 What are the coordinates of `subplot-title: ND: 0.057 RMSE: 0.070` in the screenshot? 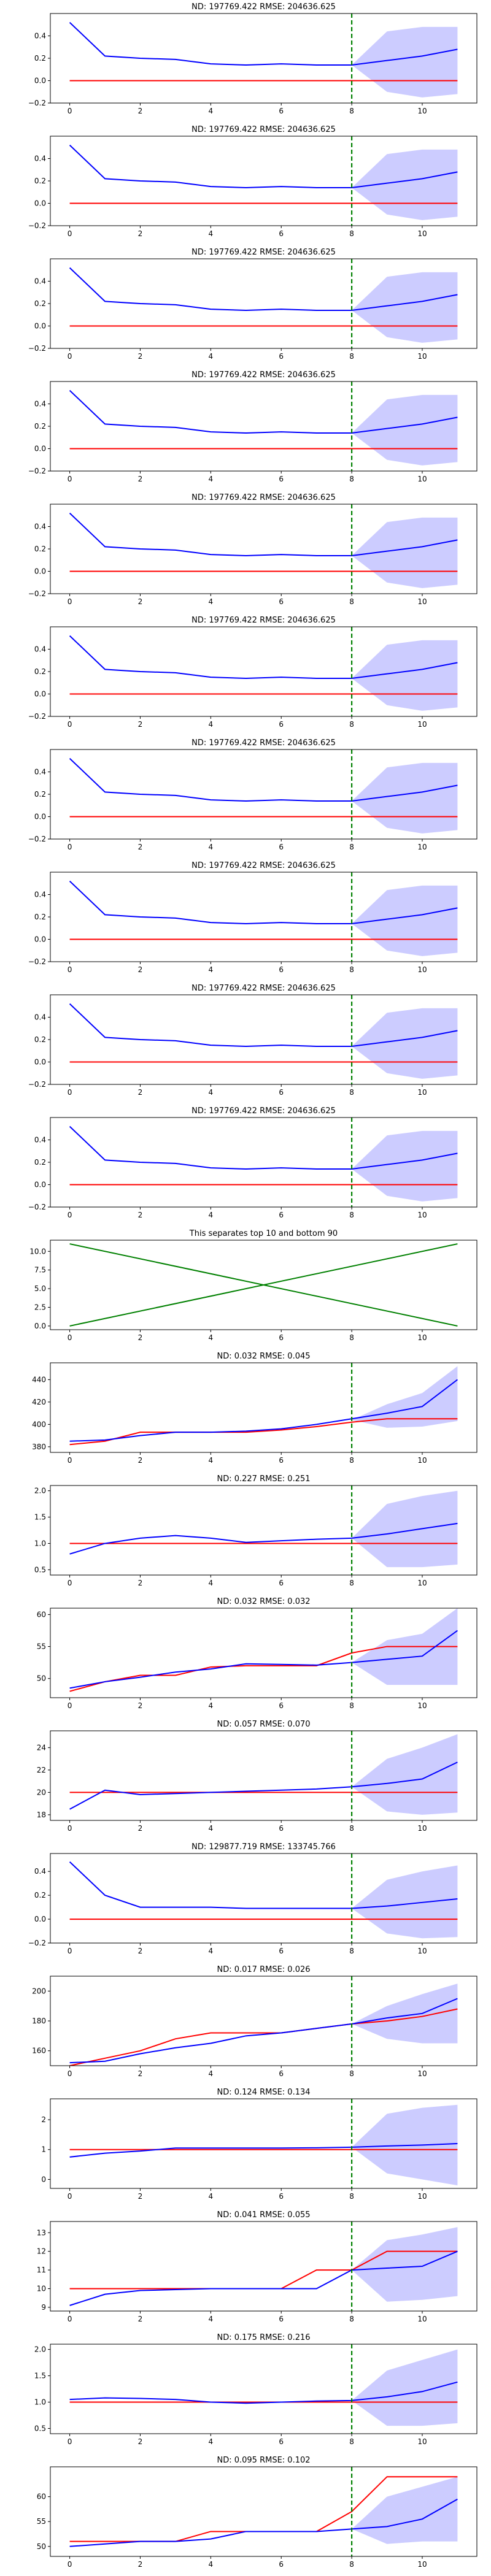 It's located at (263, 1724).